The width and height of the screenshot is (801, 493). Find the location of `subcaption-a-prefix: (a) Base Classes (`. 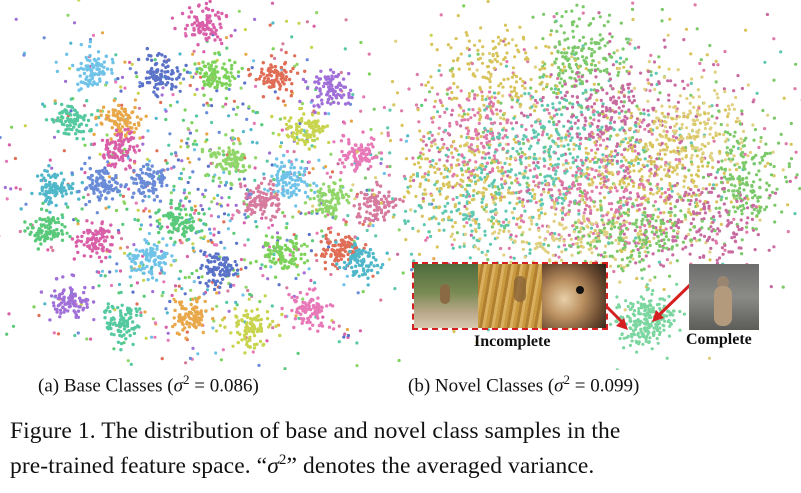

subcaption-a-prefix: (a) Base Classes ( is located at coordinates (106, 386).